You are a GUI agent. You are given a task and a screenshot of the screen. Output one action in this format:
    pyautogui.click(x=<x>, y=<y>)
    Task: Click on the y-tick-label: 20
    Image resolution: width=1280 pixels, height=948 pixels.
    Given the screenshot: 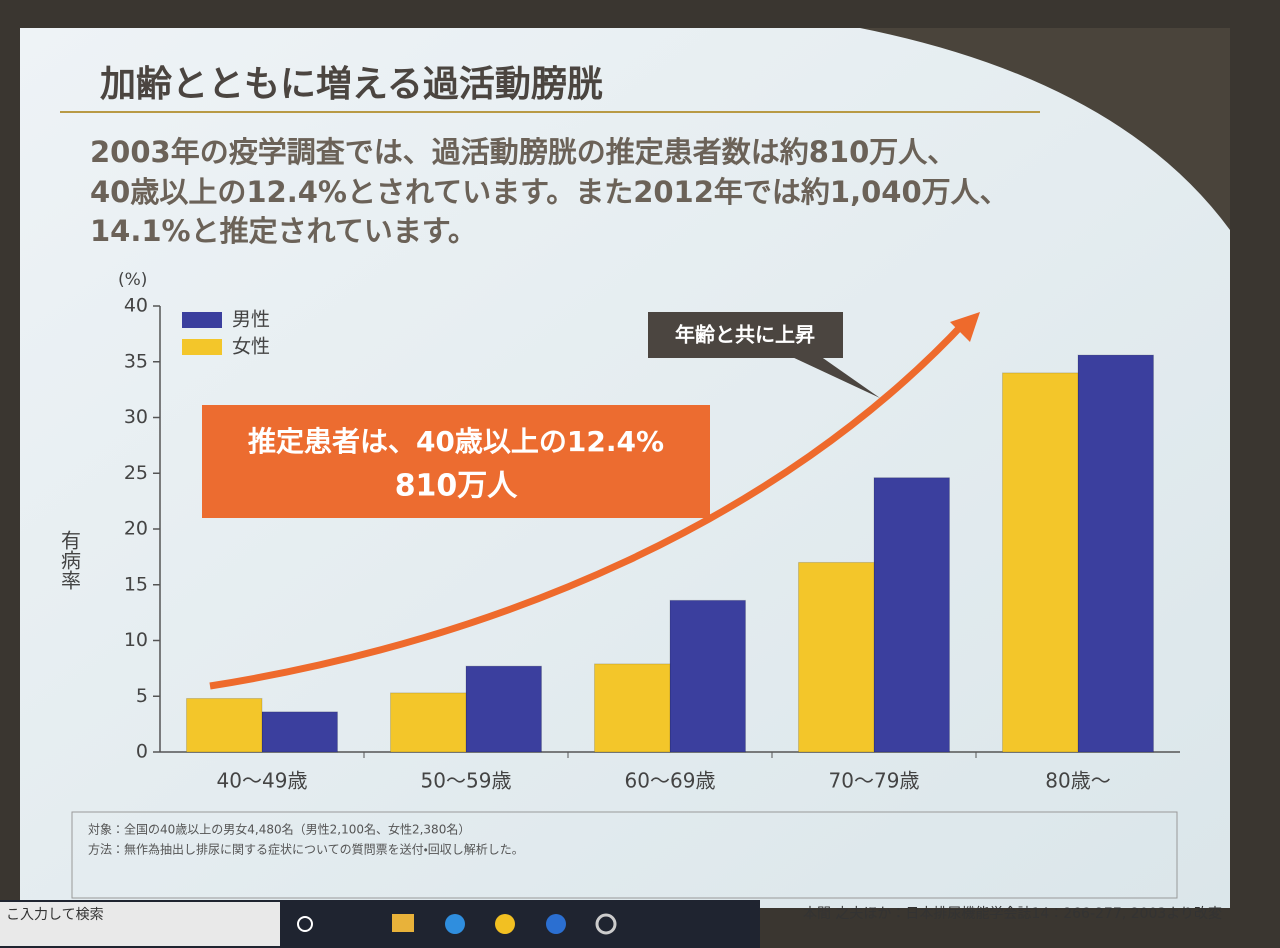 What is the action you would take?
    pyautogui.click(x=136, y=529)
    